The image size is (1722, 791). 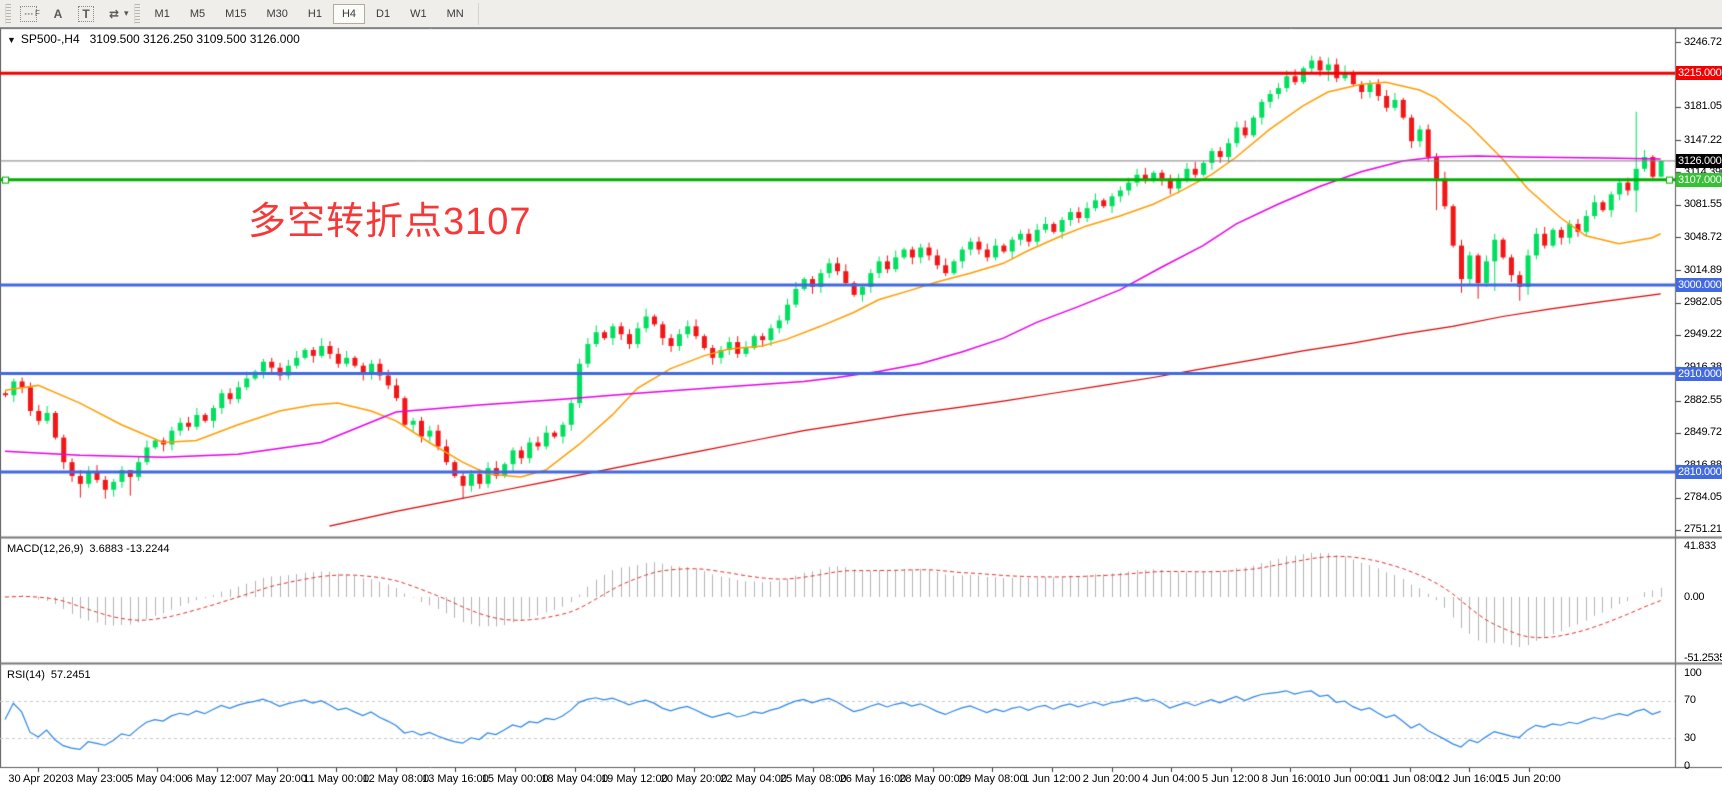 What do you see at coordinates (236, 13) in the screenshot?
I see `timeframe-button-M15: M15` at bounding box center [236, 13].